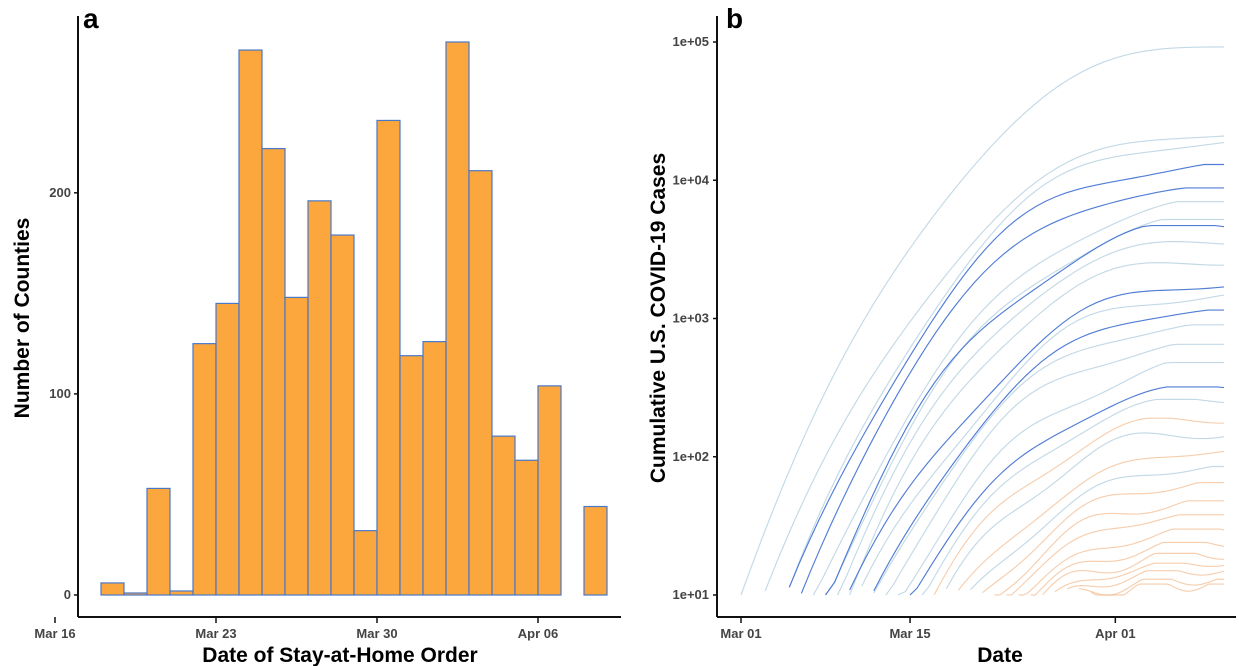 This screenshot has width=1239, height=666. Describe the element at coordinates (60, 192) in the screenshot. I see `panel-a-y-tick-label: 200` at that location.